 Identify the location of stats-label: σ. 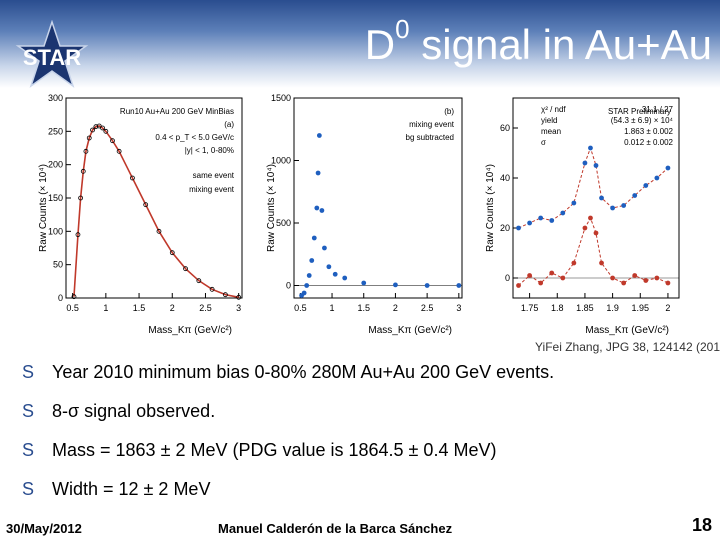
(543, 142).